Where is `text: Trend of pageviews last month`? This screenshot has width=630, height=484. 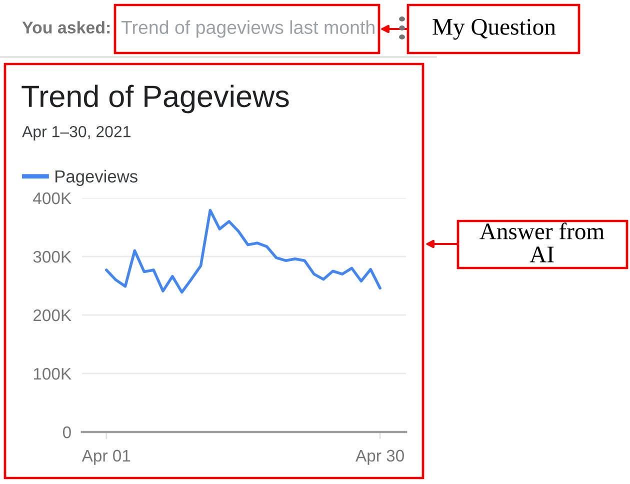 text: Trend of pageviews last month is located at coordinates (247, 29).